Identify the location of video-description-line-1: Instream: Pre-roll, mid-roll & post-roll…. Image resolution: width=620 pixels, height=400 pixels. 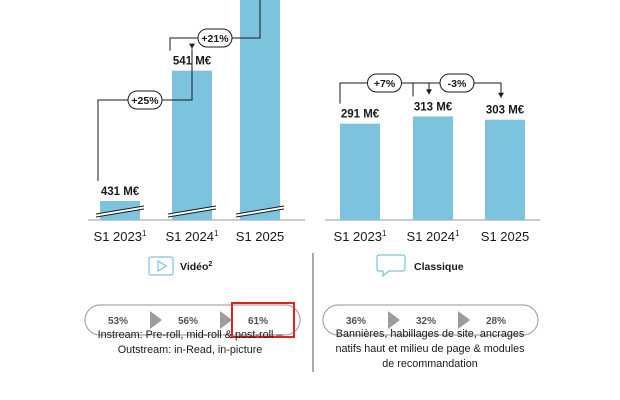
(190, 335).